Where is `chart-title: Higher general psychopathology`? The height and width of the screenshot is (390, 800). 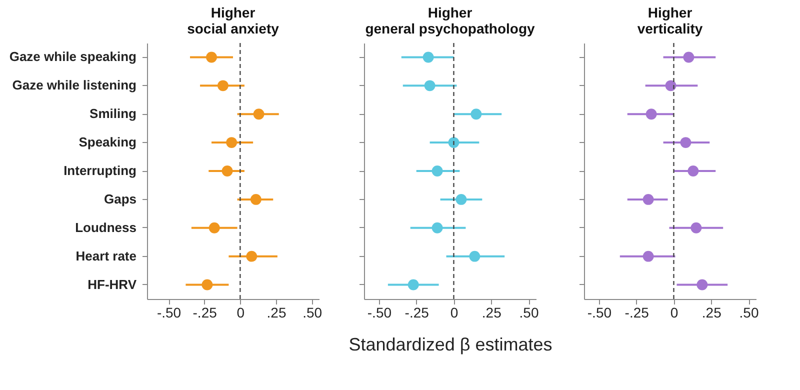 chart-title: Higher general psychopathology is located at coordinates (450, 20).